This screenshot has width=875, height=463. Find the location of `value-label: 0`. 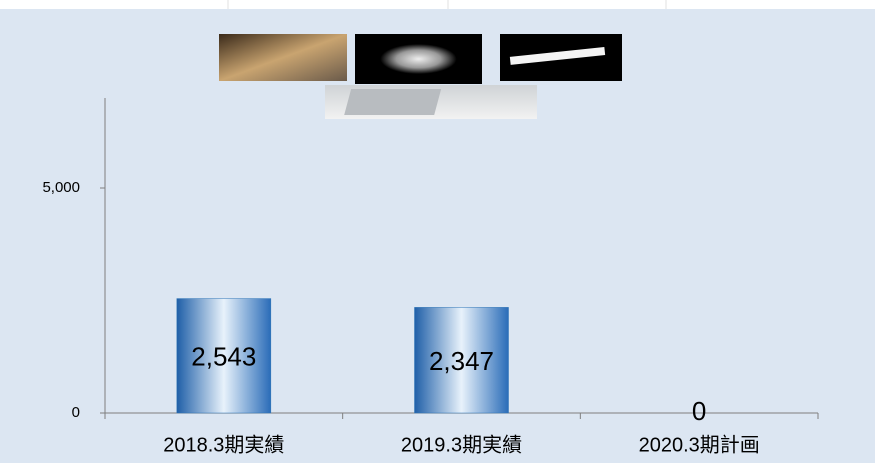

value-label: 0 is located at coordinates (699, 411).